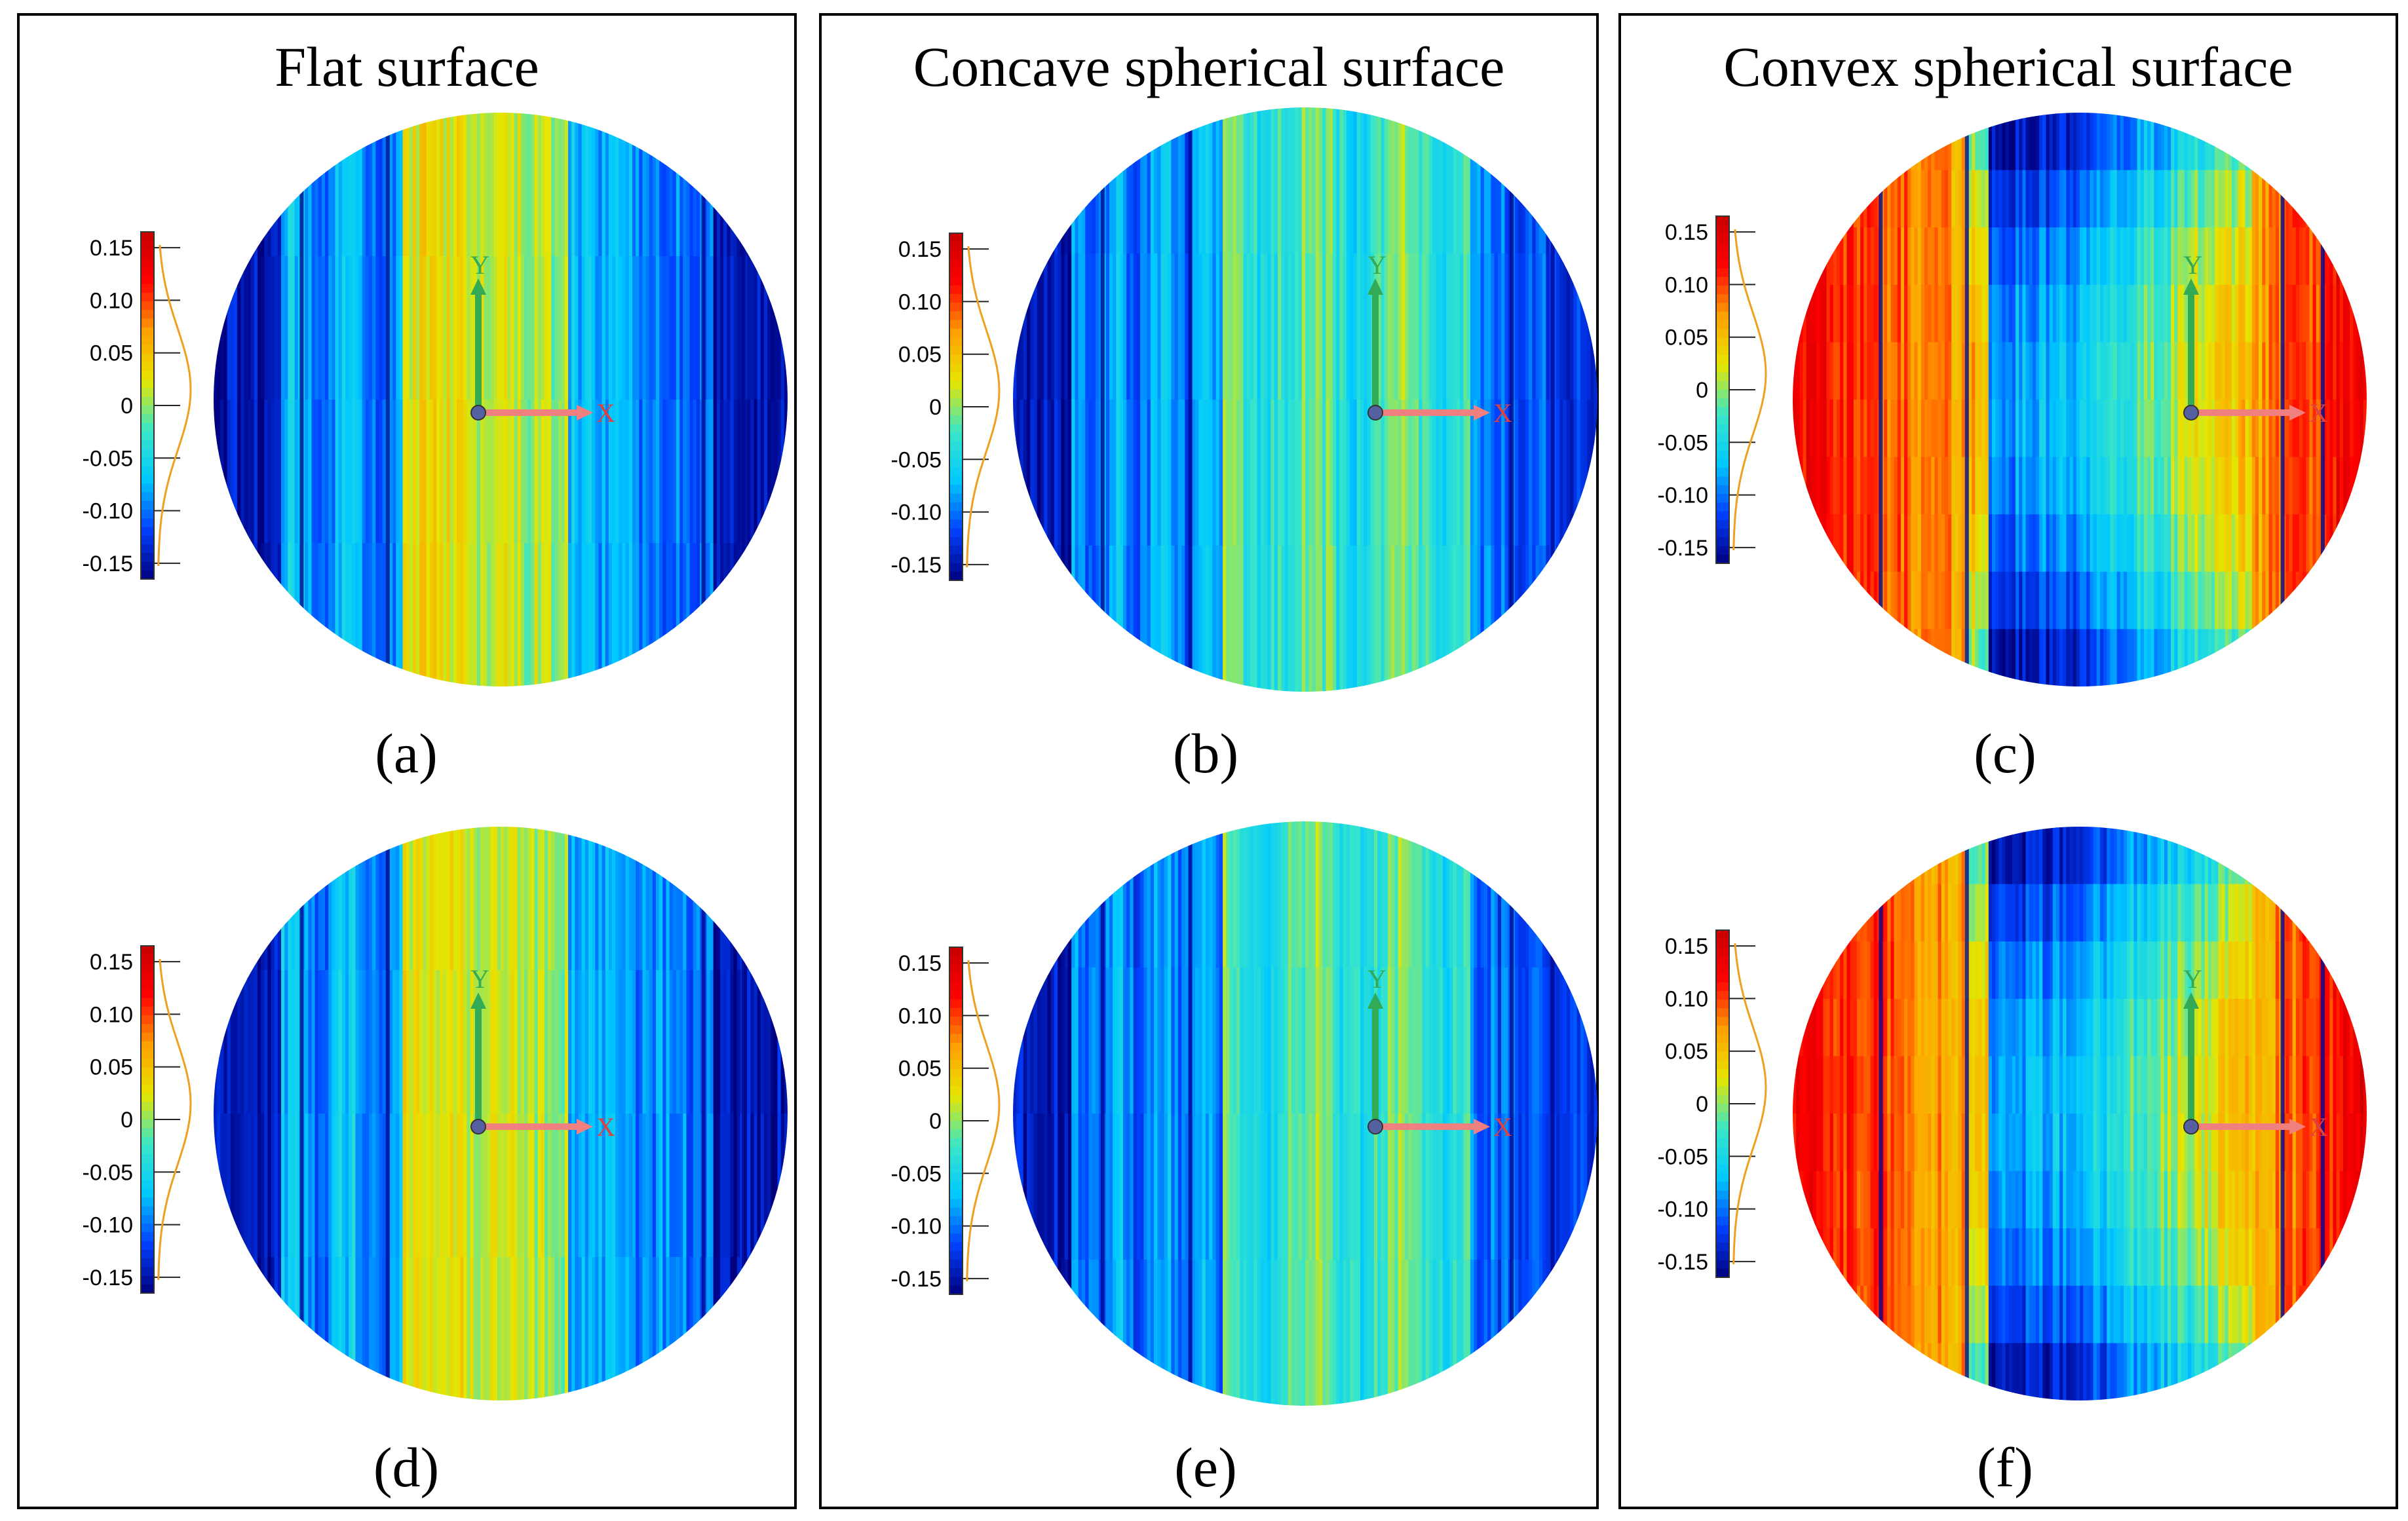 This screenshot has height=1521, width=2408. Describe the element at coordinates (407, 753) in the screenshot. I see `caption-a: (a)` at that location.